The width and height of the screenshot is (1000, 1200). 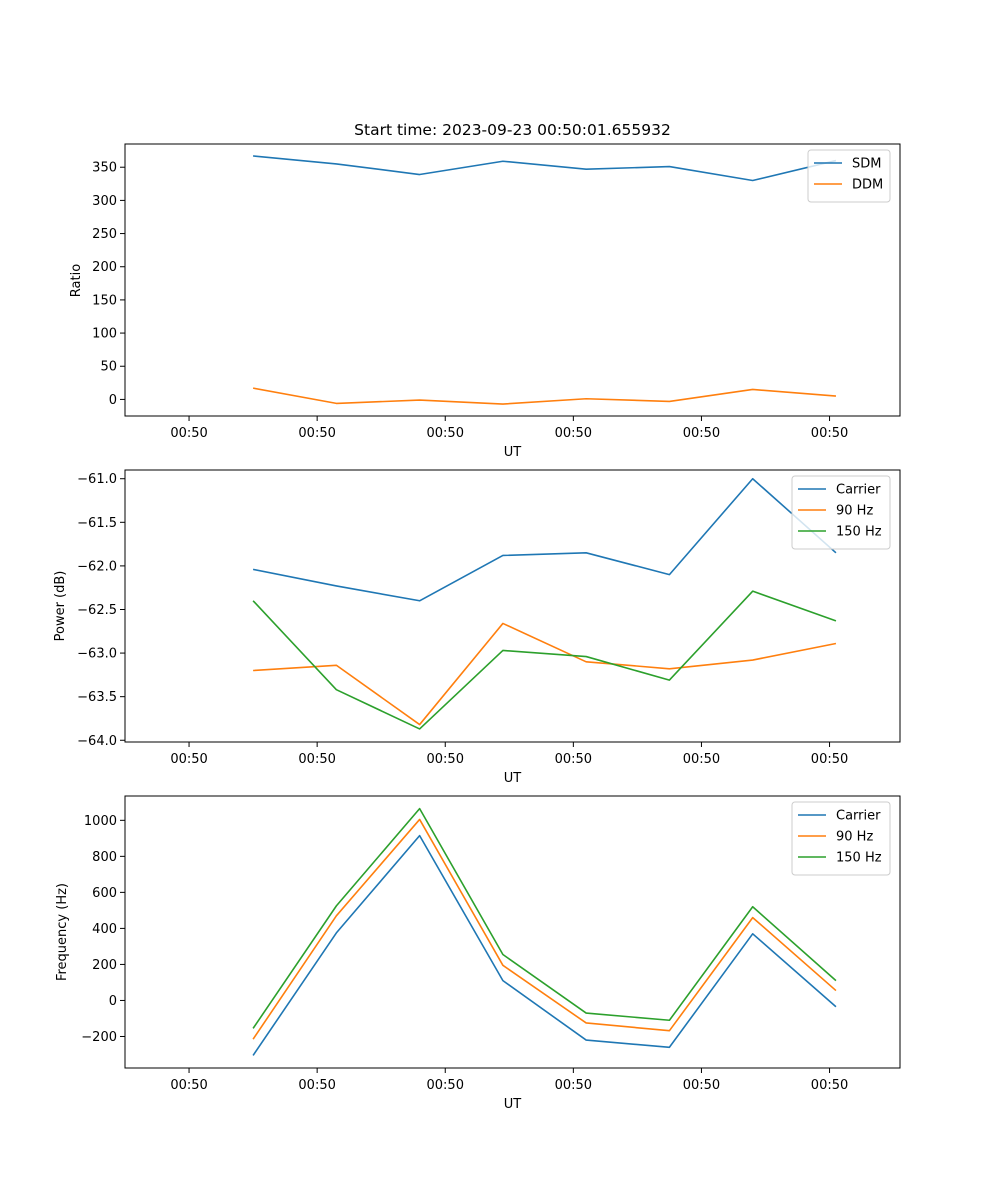 What do you see at coordinates (97, 523) in the screenshot?
I see `power-y-tick-label: −61.5` at bounding box center [97, 523].